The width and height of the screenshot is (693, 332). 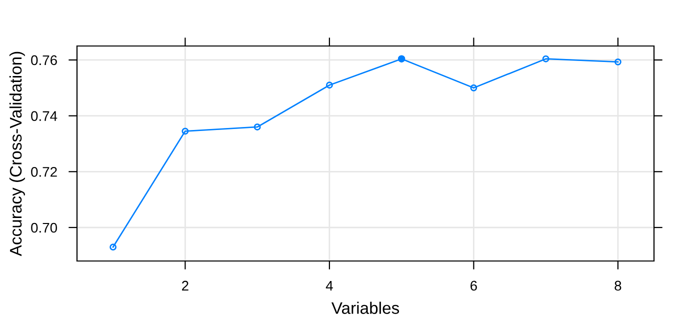 I want to click on y-tick-label: 0.76, so click(x=44, y=60).